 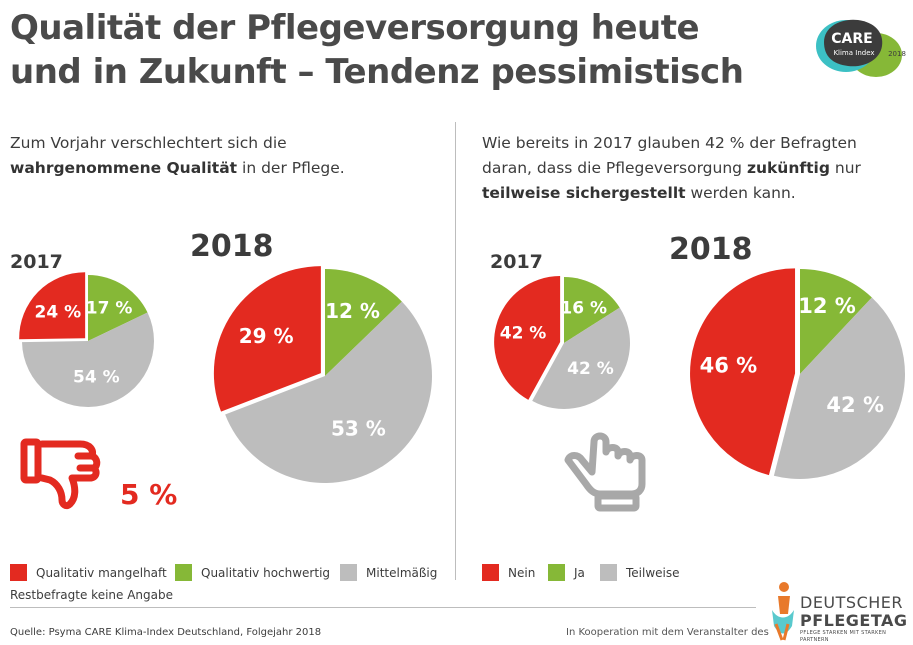 What do you see at coordinates (455, 351) in the screenshot?
I see `vertical-divider` at bounding box center [455, 351].